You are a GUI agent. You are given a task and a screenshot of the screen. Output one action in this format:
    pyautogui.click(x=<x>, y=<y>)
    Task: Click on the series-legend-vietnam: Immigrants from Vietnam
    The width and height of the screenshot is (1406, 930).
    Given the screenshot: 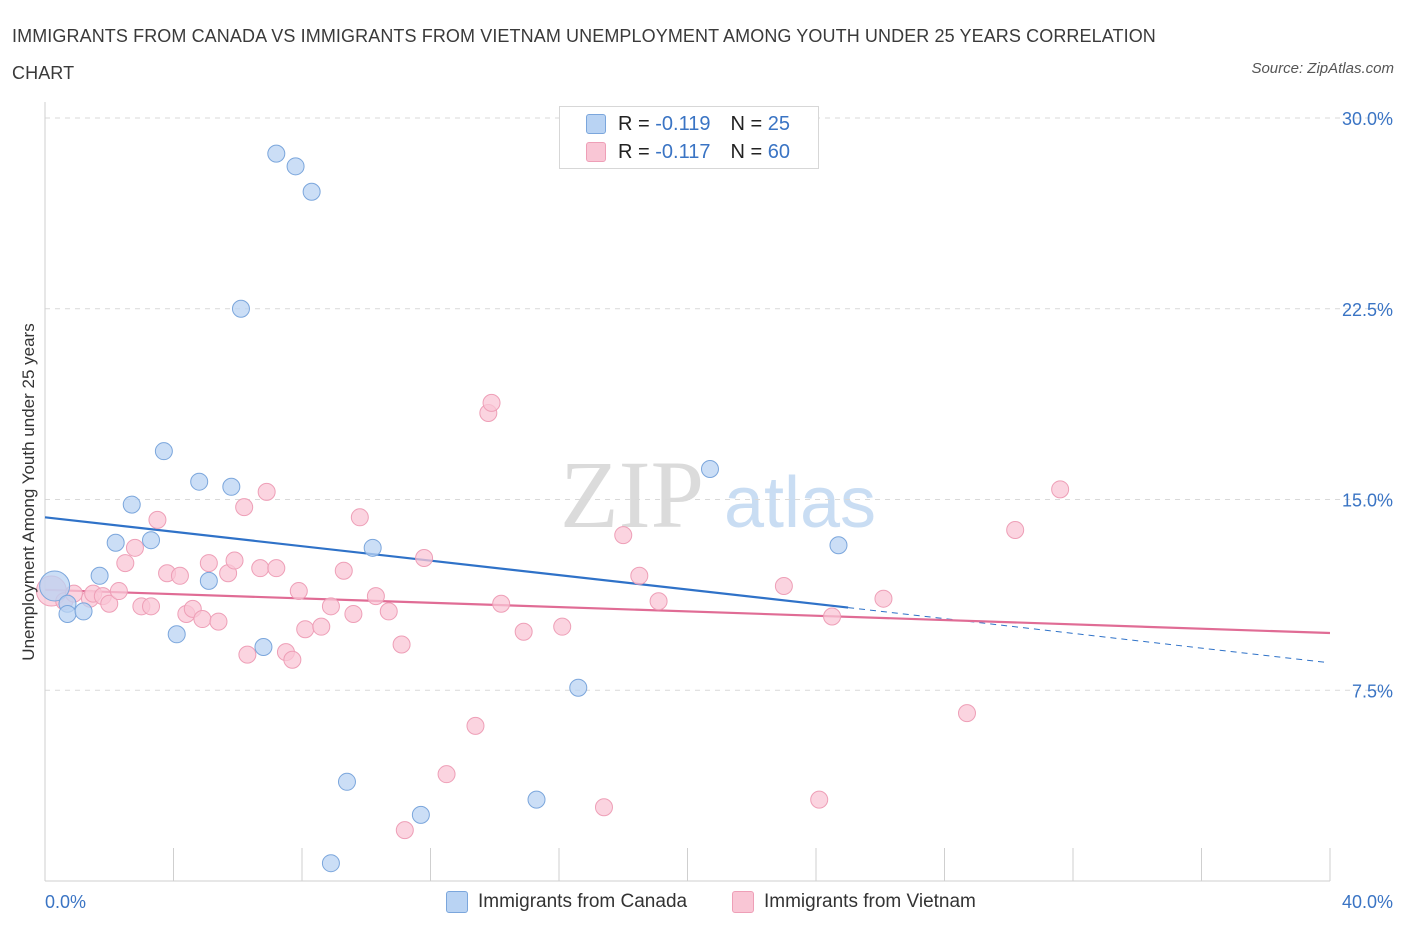 What is the action you would take?
    pyautogui.click(x=854, y=902)
    